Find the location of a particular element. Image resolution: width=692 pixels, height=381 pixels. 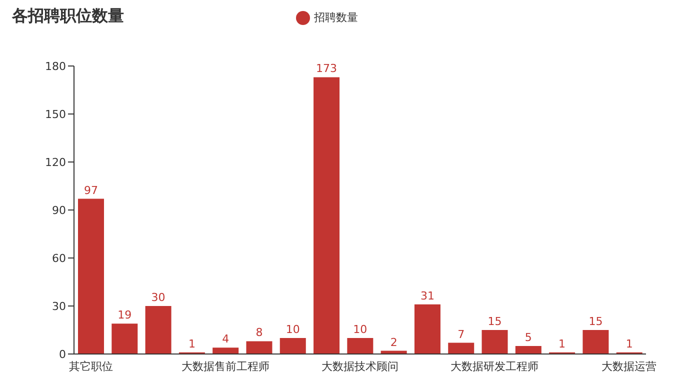

data-label: 8 is located at coordinates (259, 333).